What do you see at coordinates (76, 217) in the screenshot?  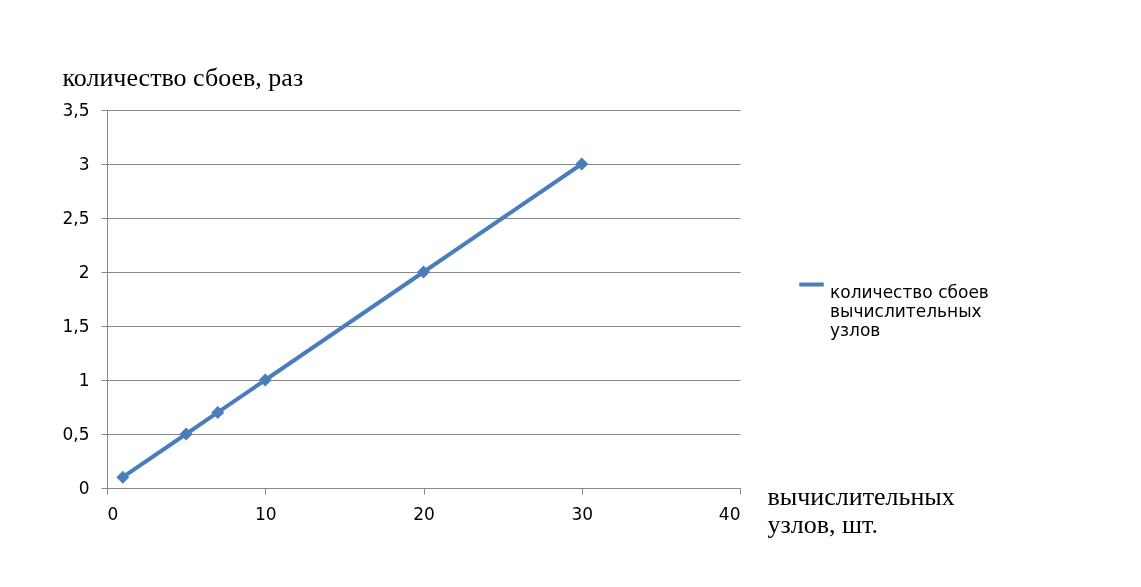 I see `y-tick-label: 2,5` at bounding box center [76, 217].